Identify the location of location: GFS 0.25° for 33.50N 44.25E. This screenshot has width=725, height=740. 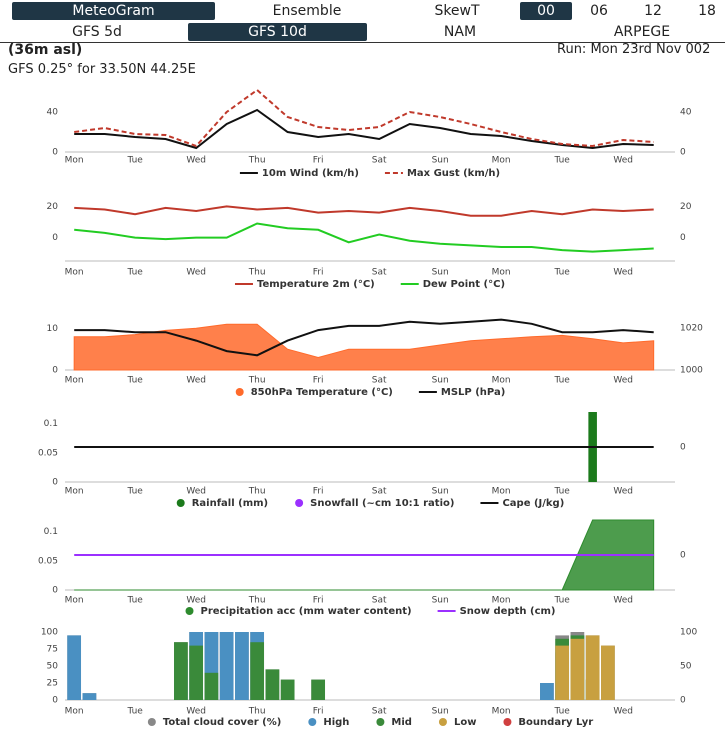
(102, 69).